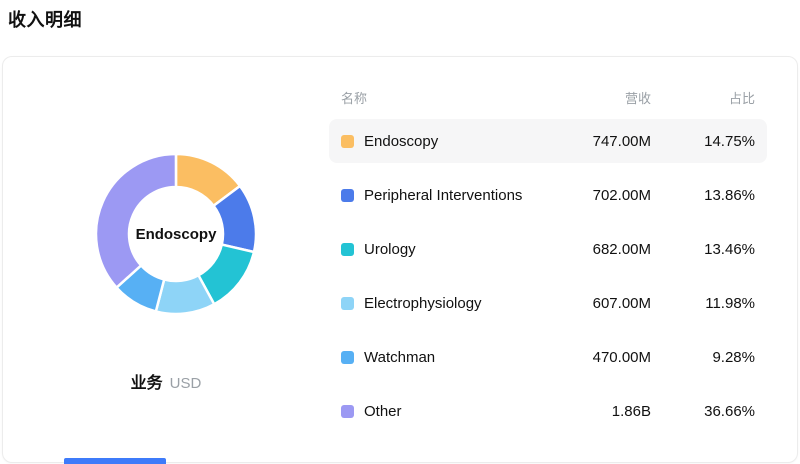  What do you see at coordinates (548, 195) in the screenshot?
I see `table-row: Peripheral Interventions 702.00M 13.86%` at bounding box center [548, 195].